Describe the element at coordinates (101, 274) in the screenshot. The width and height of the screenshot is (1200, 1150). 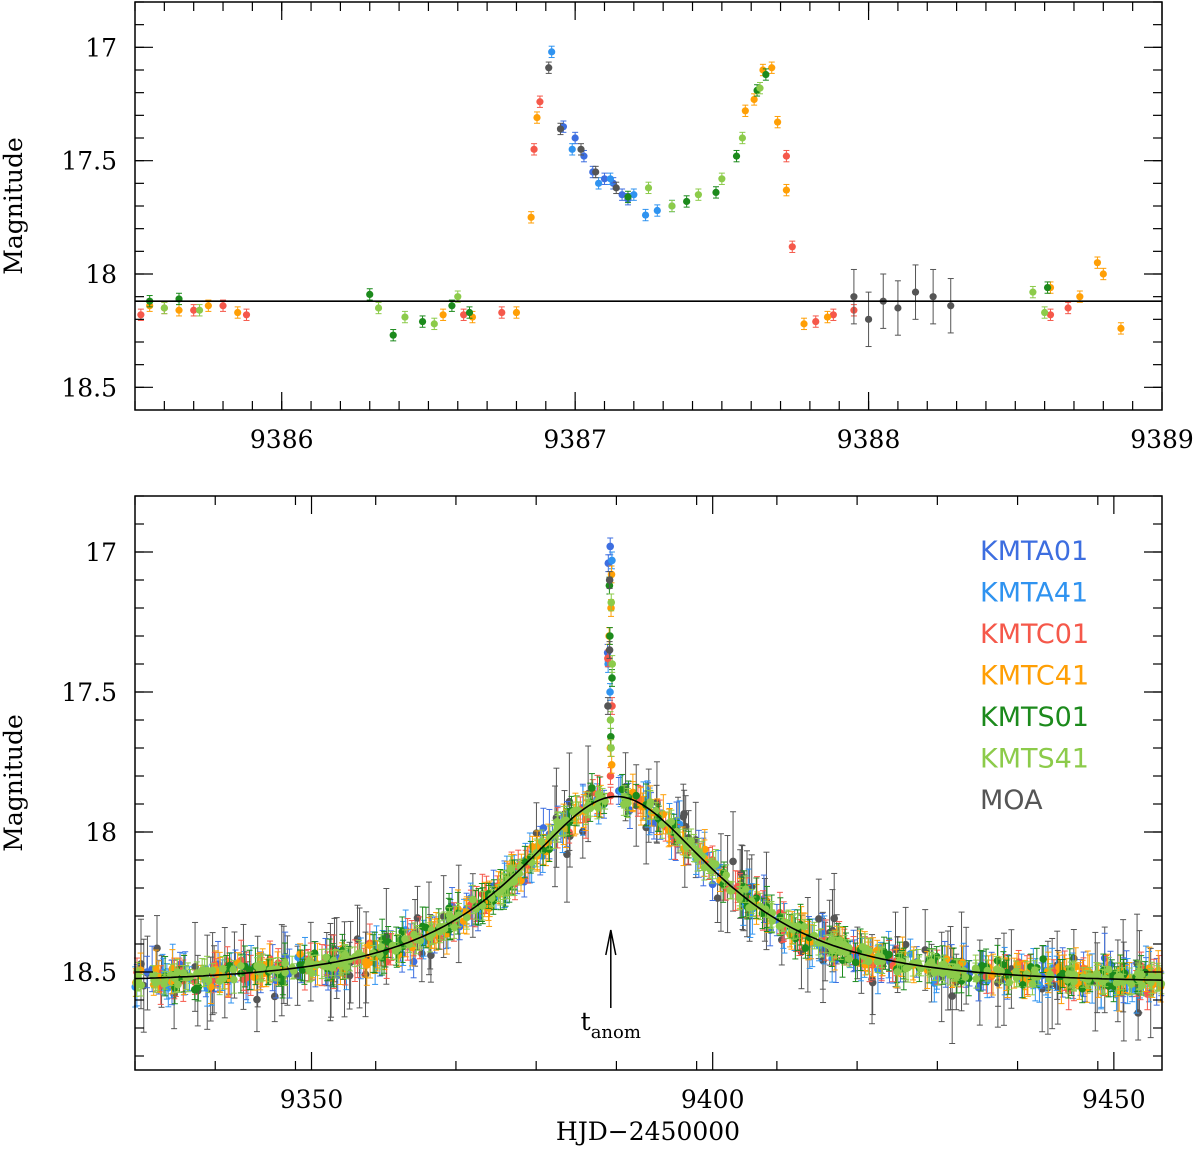
I see `top-ytick-label: 18` at that location.